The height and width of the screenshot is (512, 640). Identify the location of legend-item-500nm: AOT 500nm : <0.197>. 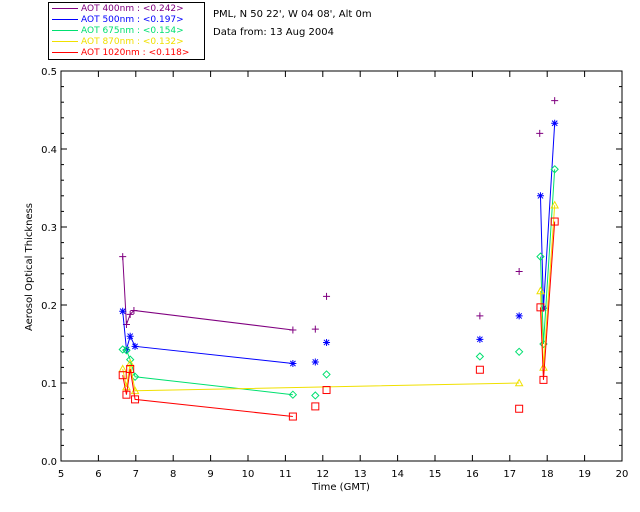
(118, 20).